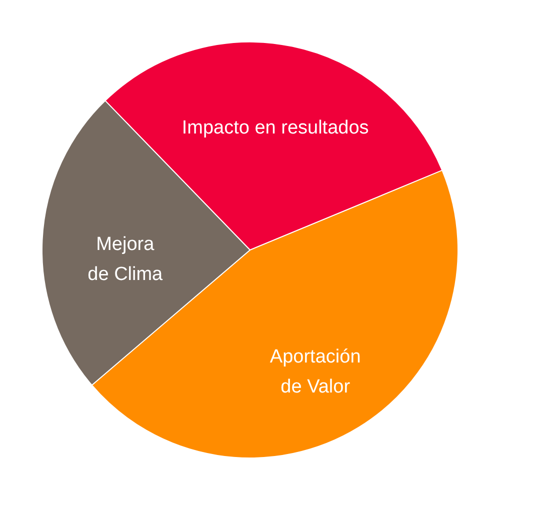  I want to click on slice-label: Impacto en resultados, so click(275, 128).